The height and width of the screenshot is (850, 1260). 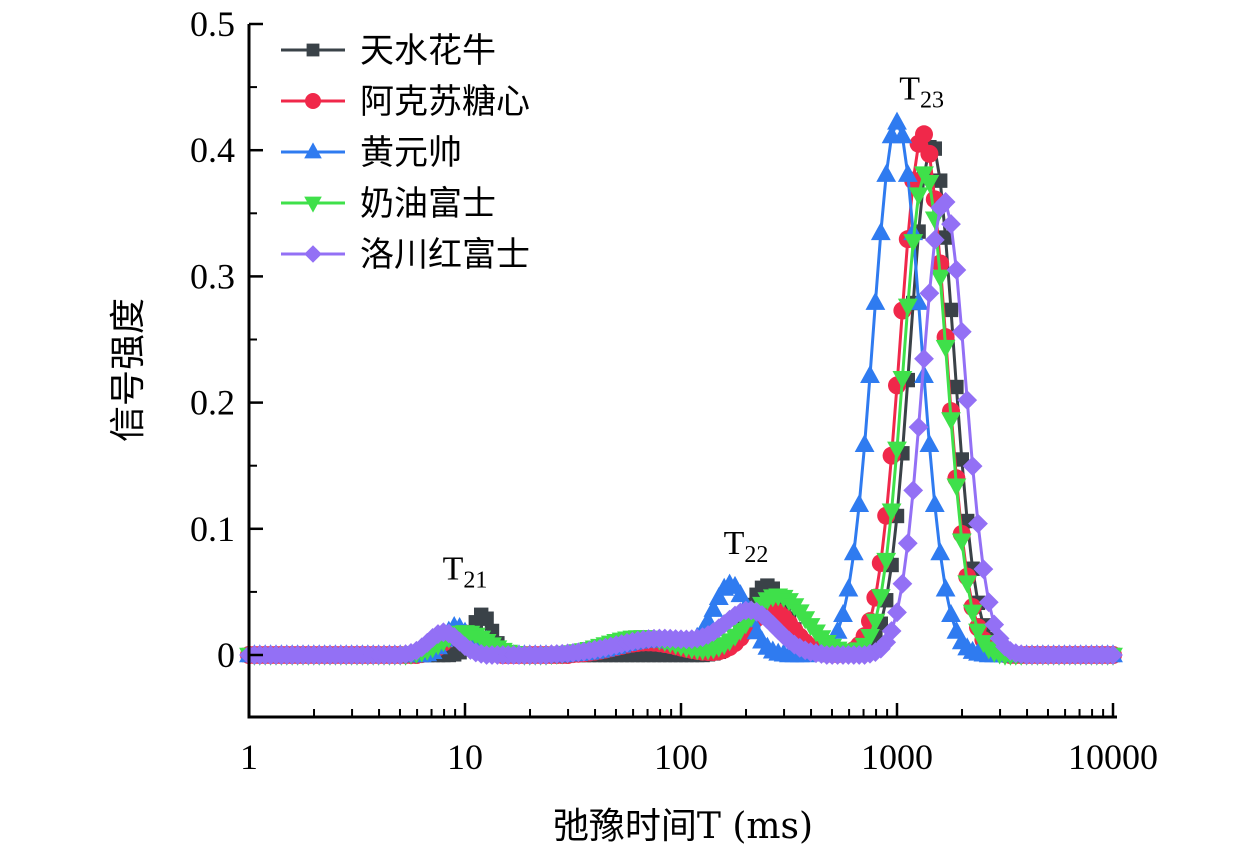 I want to click on y-tick-label: 0, so click(x=226, y=655).